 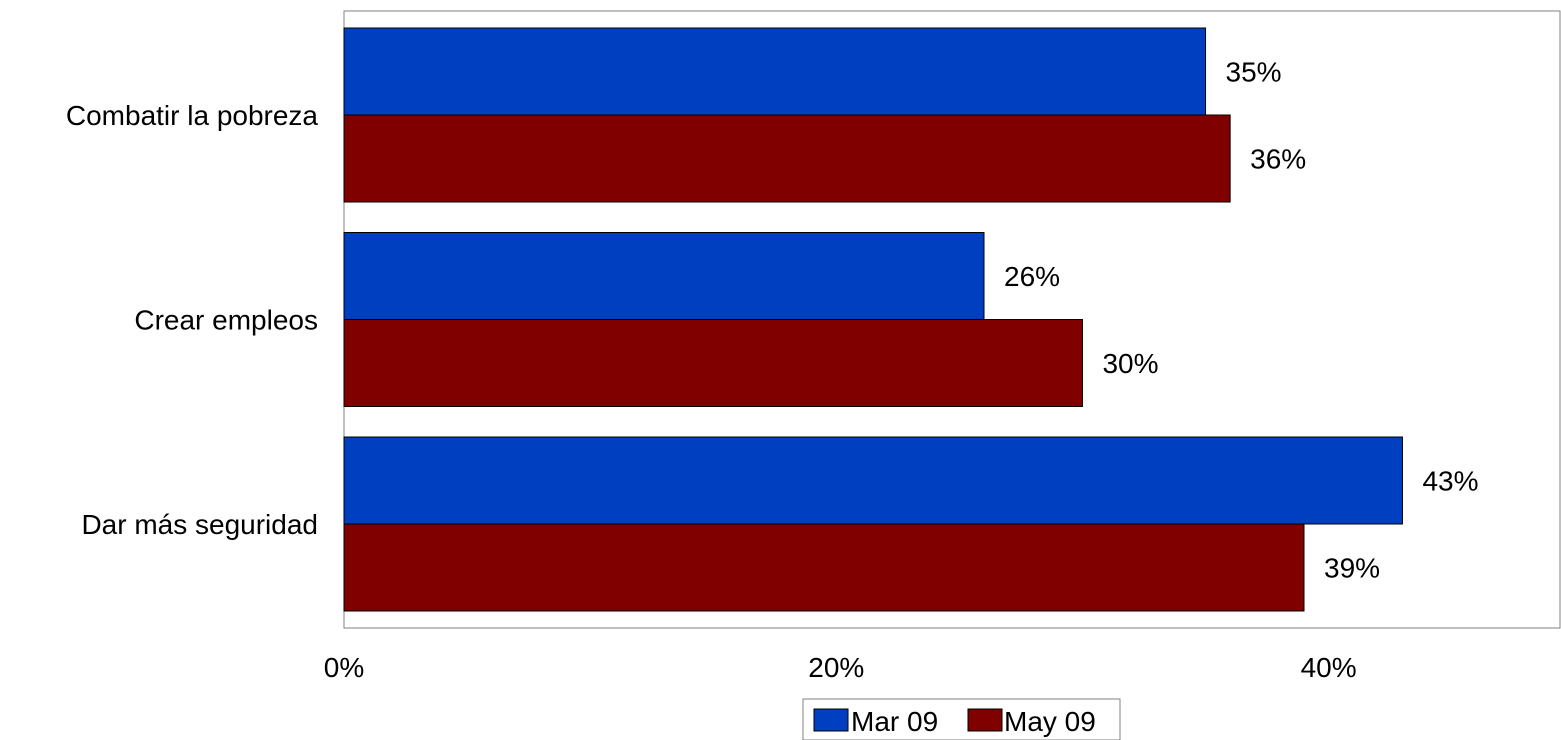 I want to click on value-label-may-09-combatir-la-pobreza: 36%, so click(x=1278, y=159).